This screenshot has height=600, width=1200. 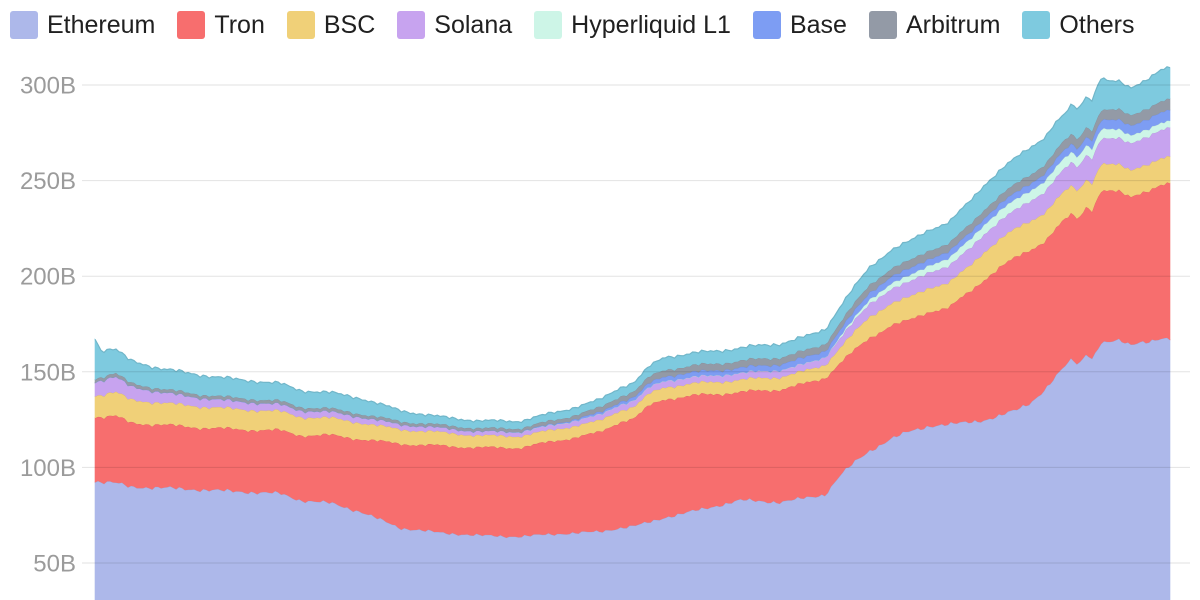 I want to click on legend-item-others: Others, so click(x=1078, y=25).